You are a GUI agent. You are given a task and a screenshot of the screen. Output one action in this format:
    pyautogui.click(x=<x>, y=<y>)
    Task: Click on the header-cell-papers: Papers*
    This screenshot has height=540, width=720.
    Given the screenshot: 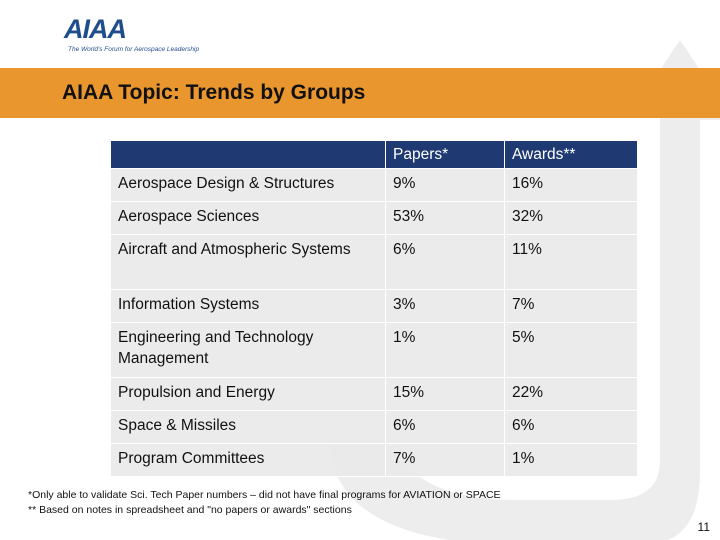 What is the action you would take?
    pyautogui.click(x=445, y=154)
    